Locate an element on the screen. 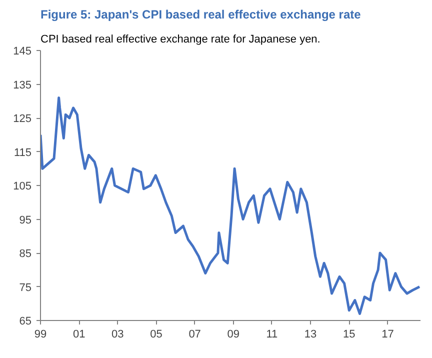 This screenshot has width=432, height=358. y-tick-label: 105 is located at coordinates (22, 186).